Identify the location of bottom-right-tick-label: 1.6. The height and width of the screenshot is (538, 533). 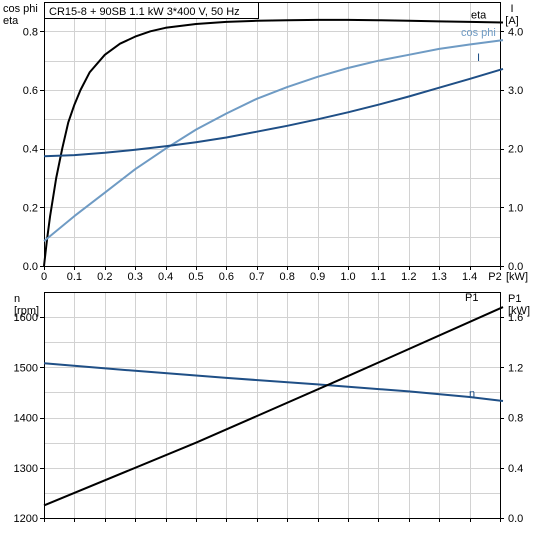
(515, 318).